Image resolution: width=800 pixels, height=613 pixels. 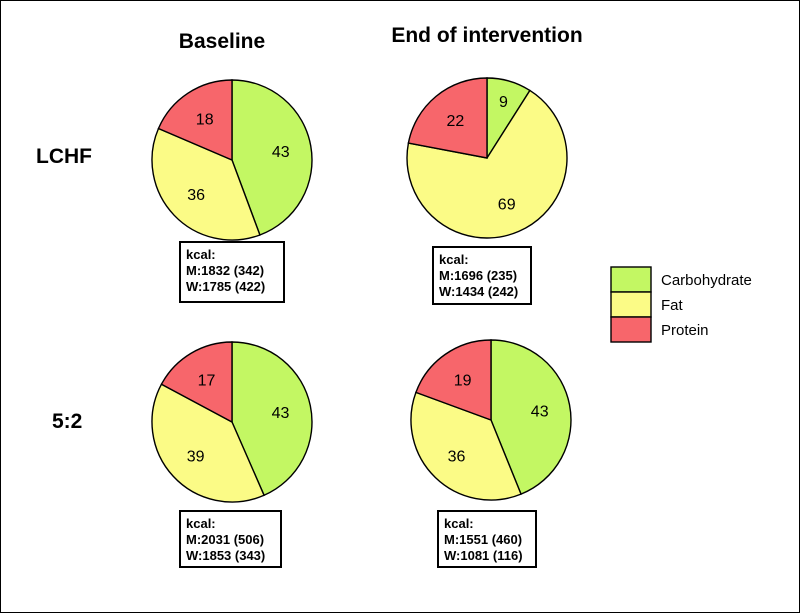 I want to click on legend-swatch-fat, so click(x=631, y=304).